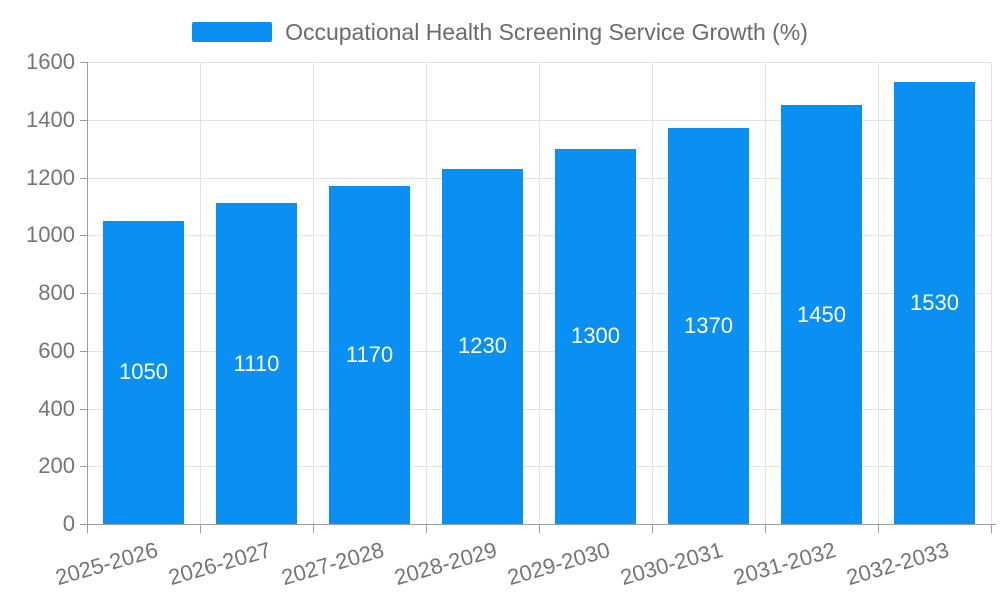  I want to click on bar-value-label: 1110, so click(256, 363).